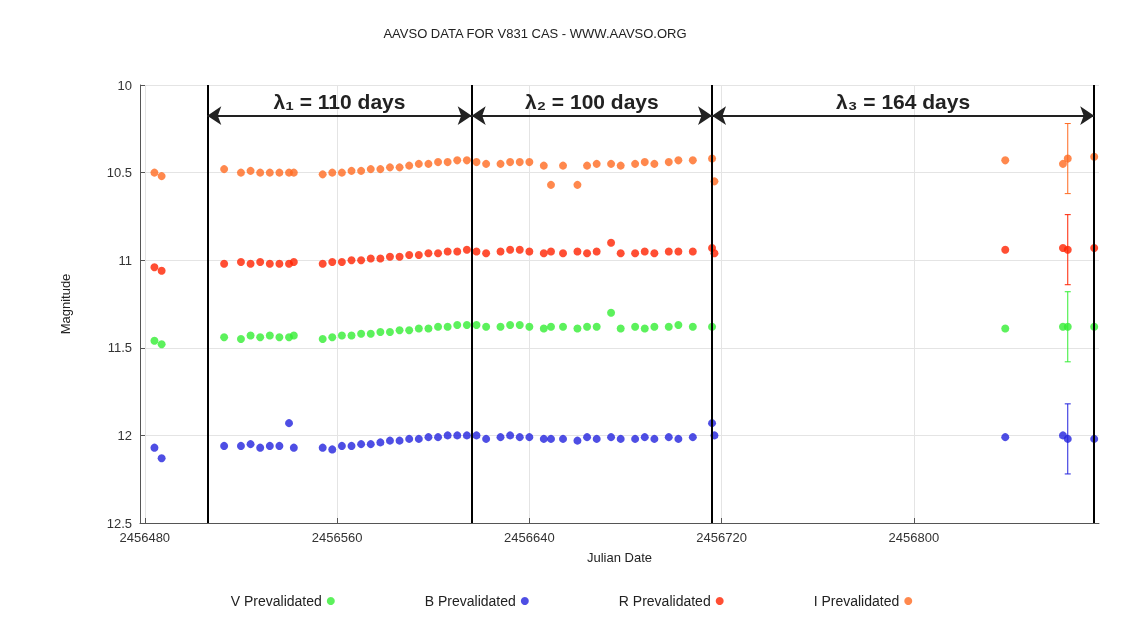 This screenshot has height=621, width=1143. What do you see at coordinates (65, 304) in the screenshot?
I see `y-axis-title: Magnitude` at bounding box center [65, 304].